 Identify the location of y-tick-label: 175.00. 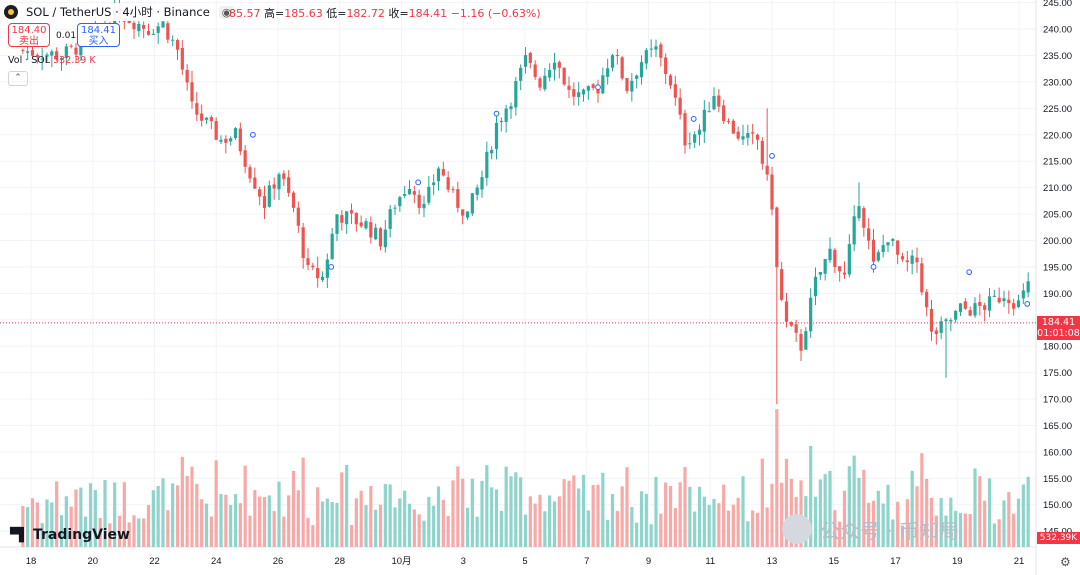
(1057, 373).